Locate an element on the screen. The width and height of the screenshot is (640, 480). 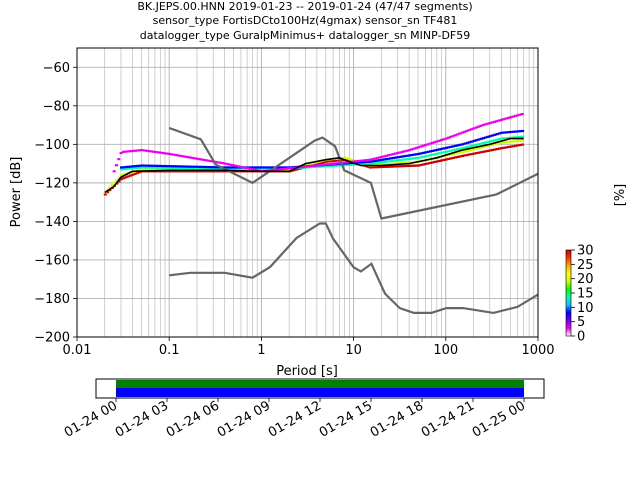
y-tick-label: −140 is located at coordinates (52, 222).